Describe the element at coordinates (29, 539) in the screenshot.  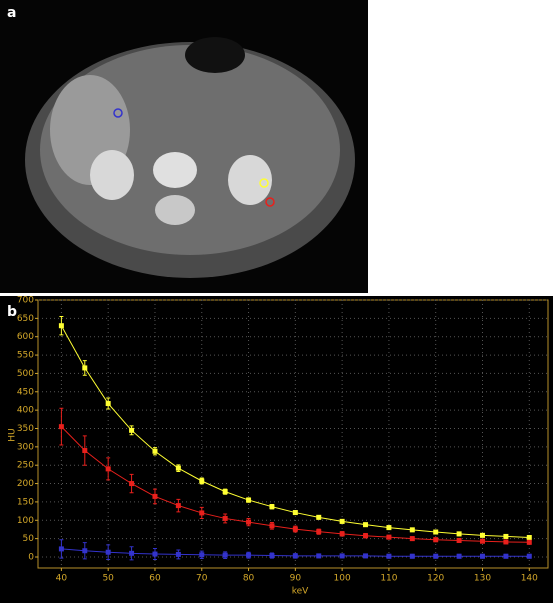
I see `y-tick-label: 50` at that location.